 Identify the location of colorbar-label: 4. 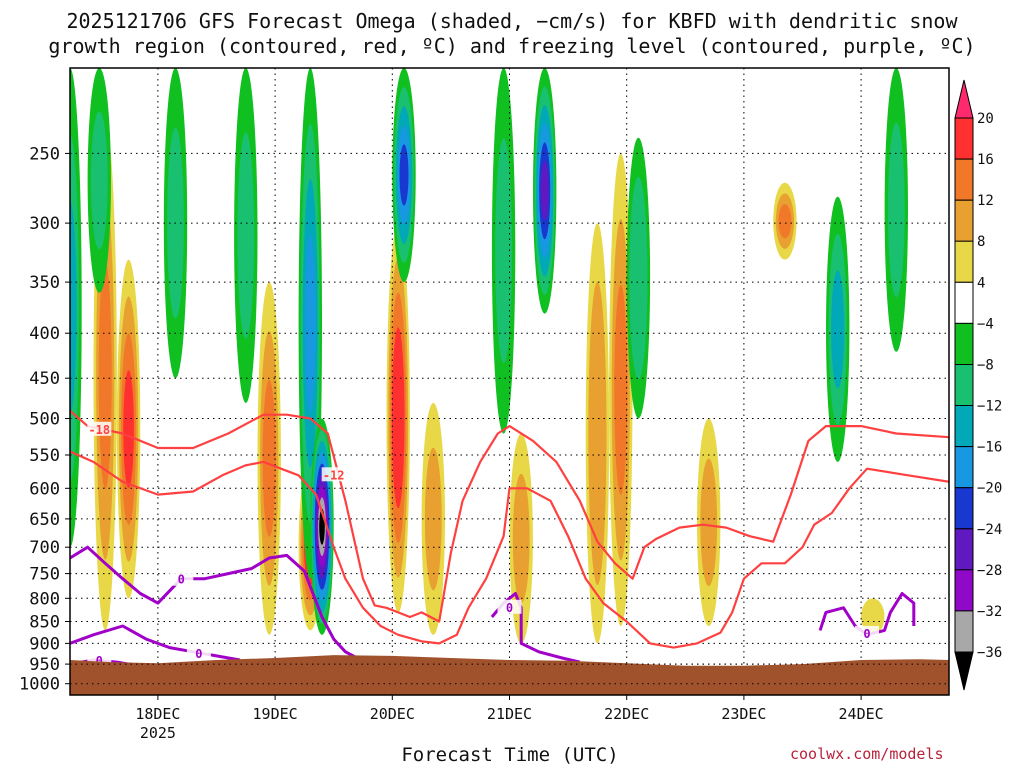
(981, 283).